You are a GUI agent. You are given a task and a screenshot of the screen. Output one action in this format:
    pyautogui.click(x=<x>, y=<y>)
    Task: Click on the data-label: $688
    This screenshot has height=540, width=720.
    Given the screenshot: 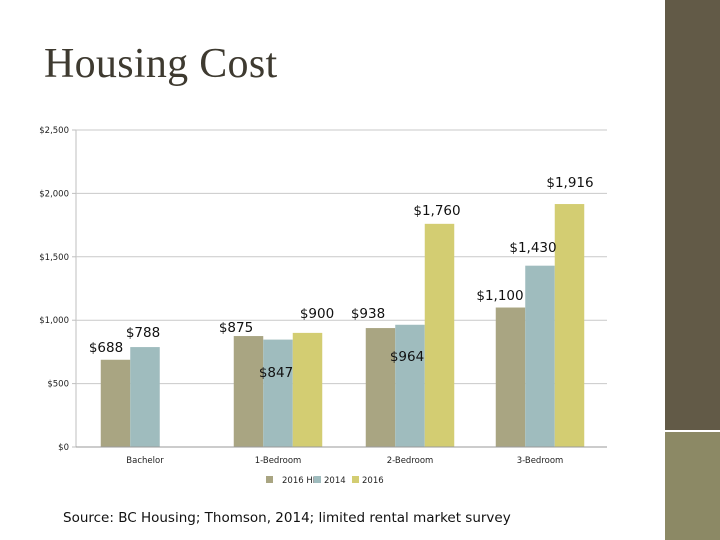 What is the action you would take?
    pyautogui.click(x=106, y=348)
    